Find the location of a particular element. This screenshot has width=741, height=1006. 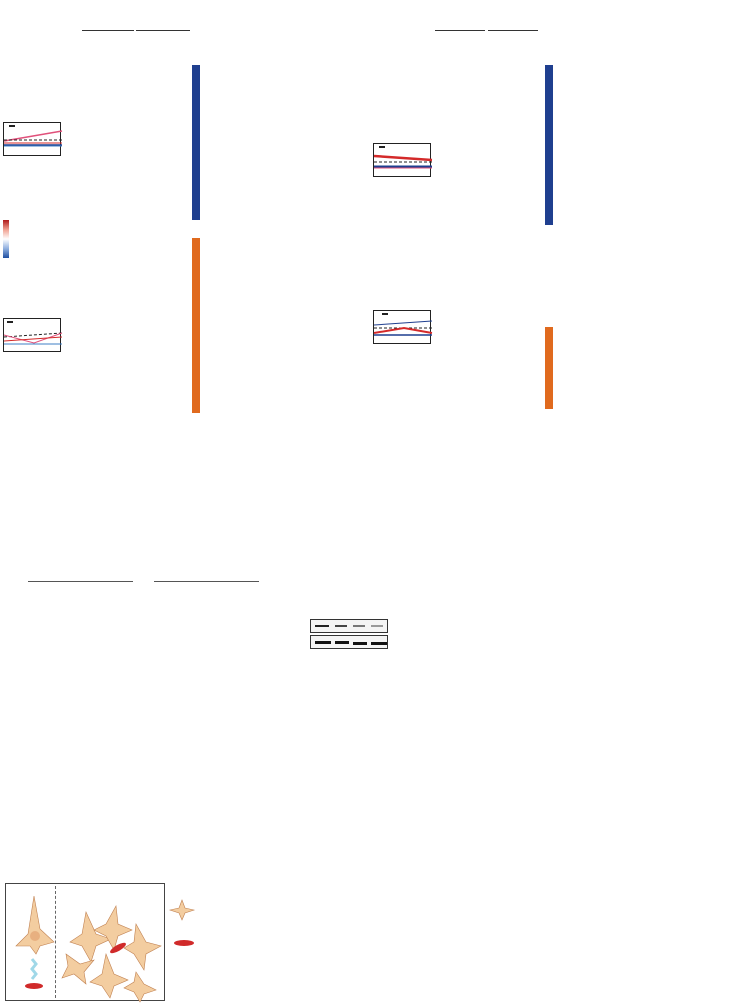

zscore-colorbar is located at coordinates (6, 239).